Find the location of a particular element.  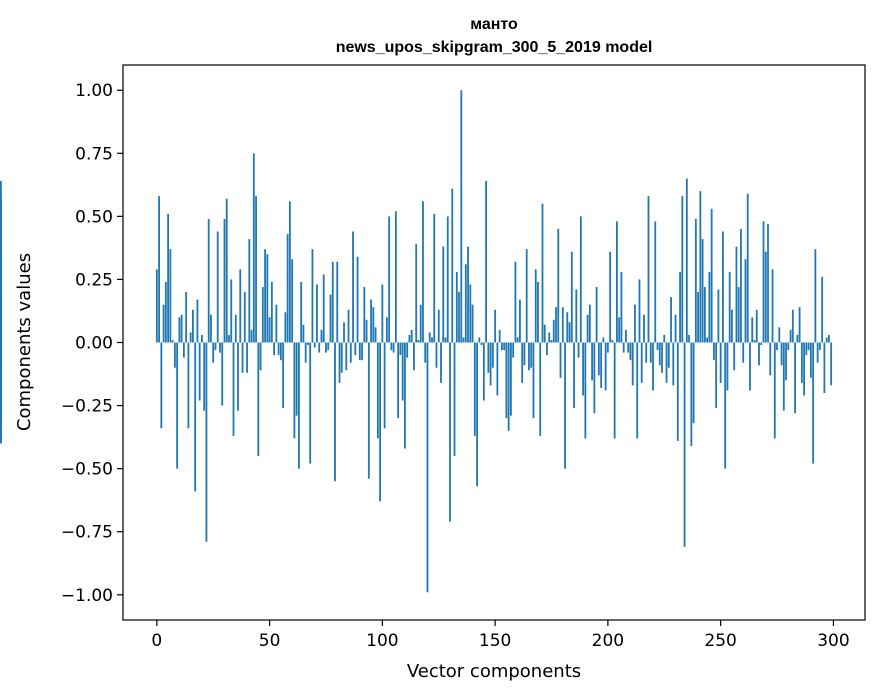

y-tick-label: −0.25 is located at coordinates (87, 407).